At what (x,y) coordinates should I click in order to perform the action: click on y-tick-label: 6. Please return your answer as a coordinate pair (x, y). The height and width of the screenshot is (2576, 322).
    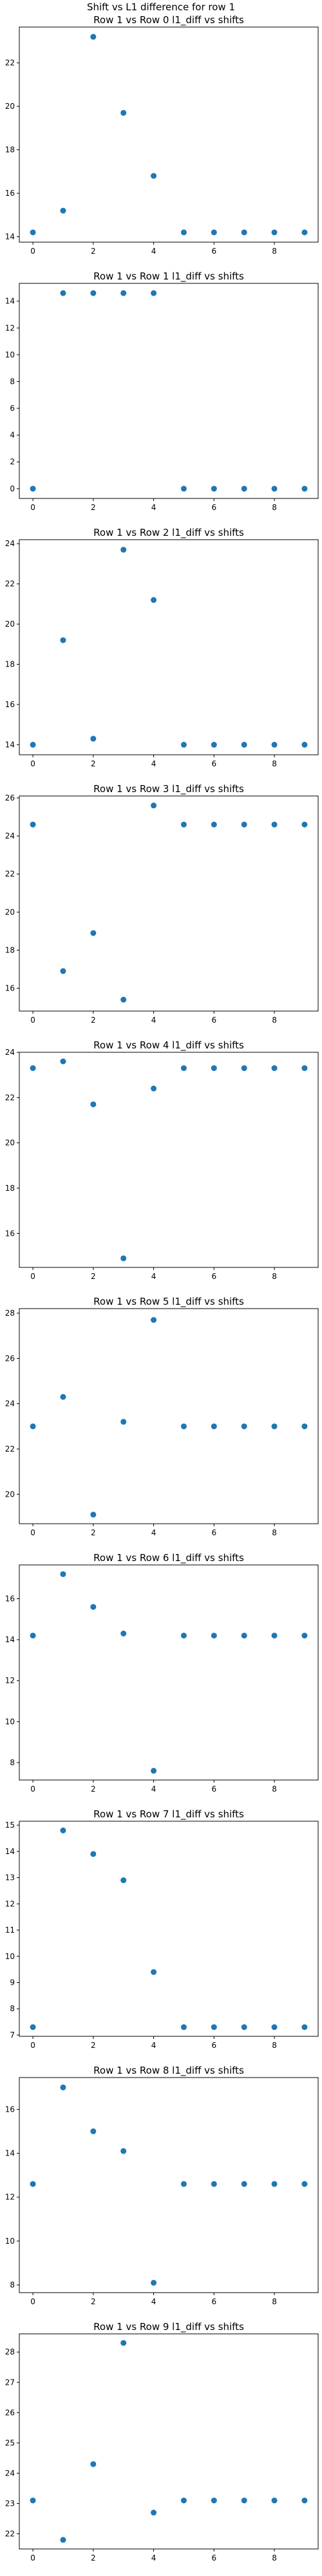
    Looking at the image, I should click on (12, 409).